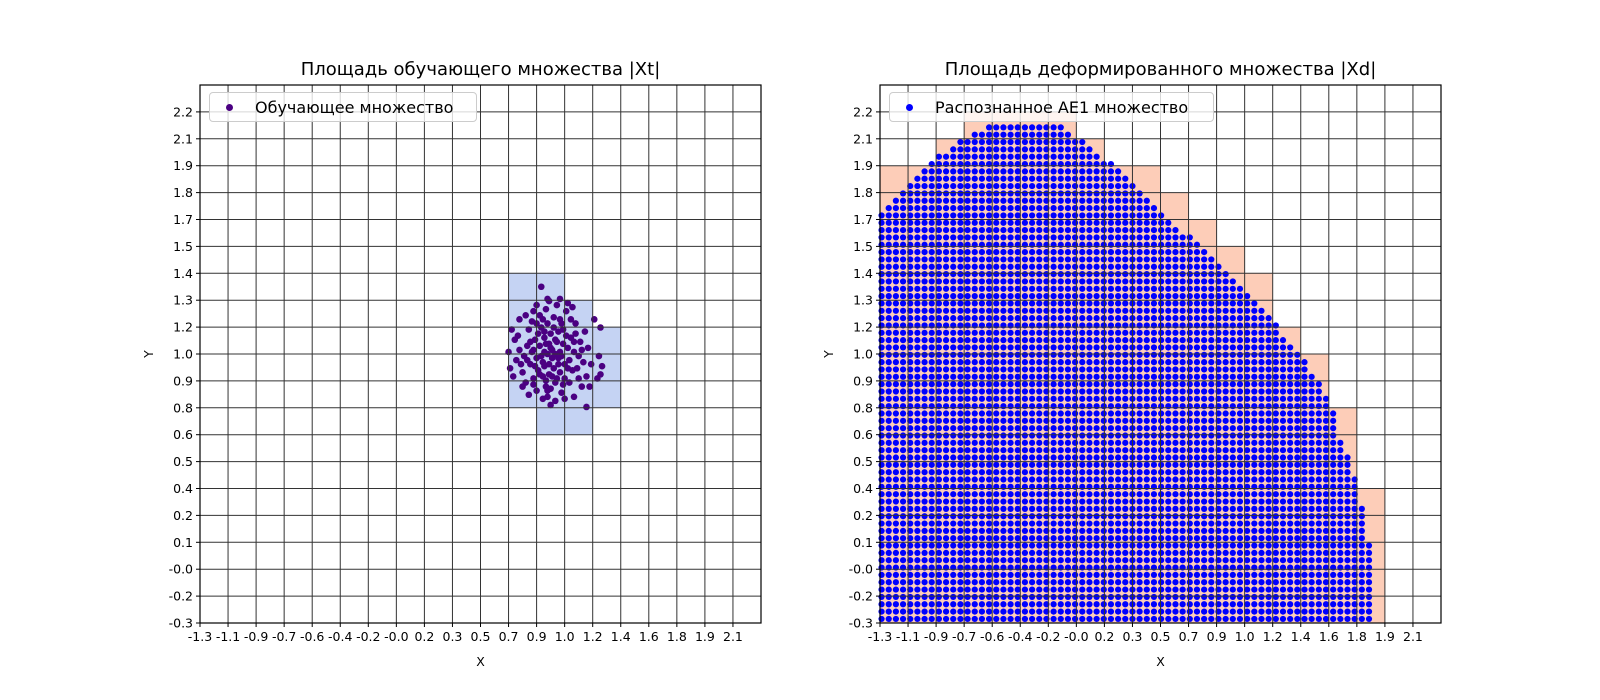  Describe the element at coordinates (181, 569) in the screenshot. I see `y-tick-label: -0.0` at that location.